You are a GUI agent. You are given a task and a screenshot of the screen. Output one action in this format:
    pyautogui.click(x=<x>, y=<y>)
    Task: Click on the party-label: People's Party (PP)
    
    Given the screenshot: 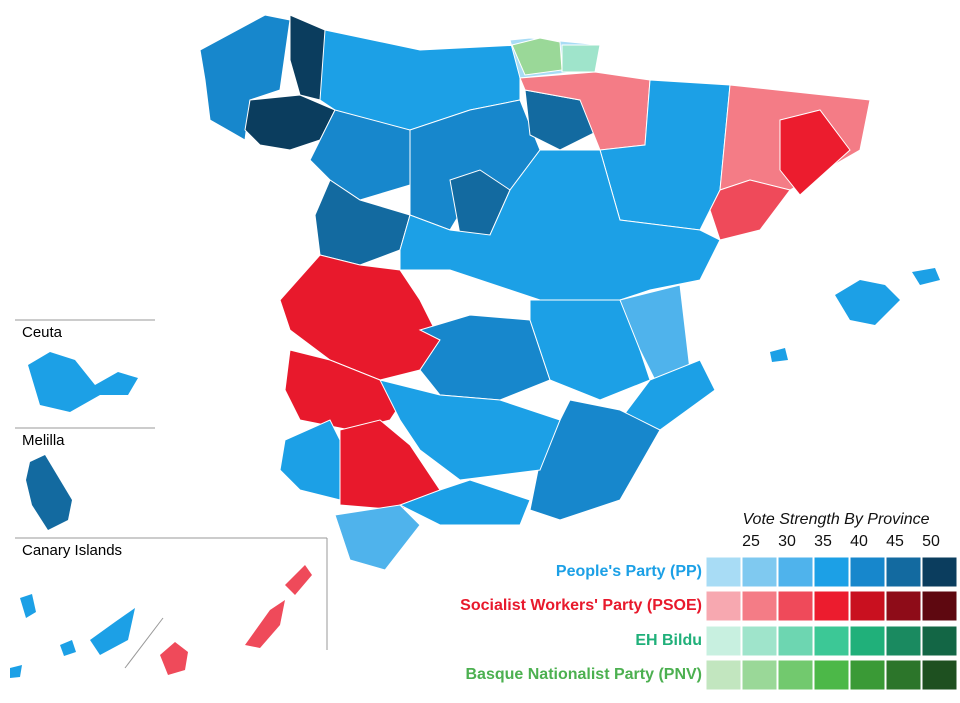 What is the action you would take?
    pyautogui.click(x=629, y=571)
    